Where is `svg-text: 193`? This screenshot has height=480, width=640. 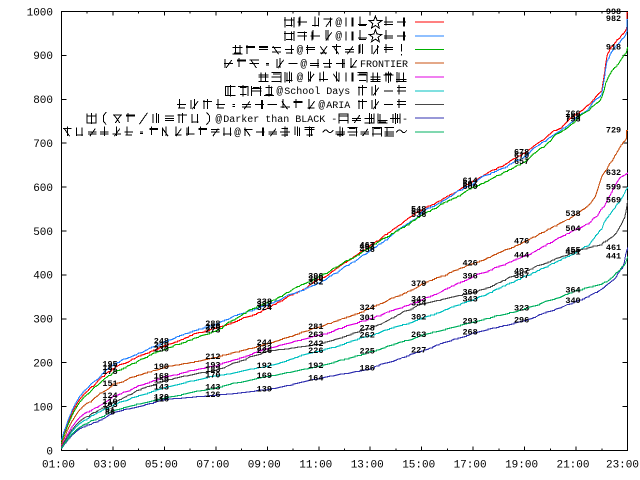 svg-text: 193 is located at coordinates (212, 366).